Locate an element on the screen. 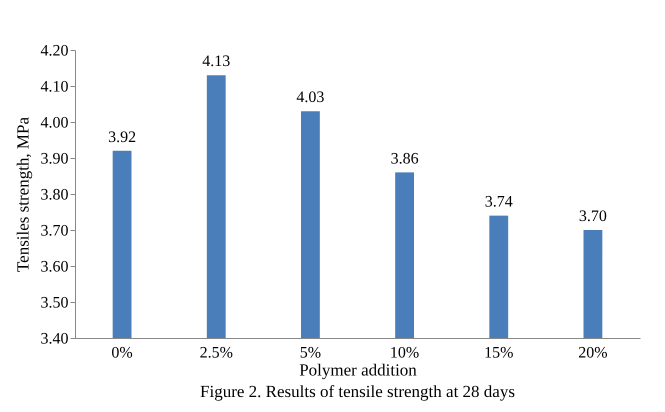  y-tick-label: 4.00 is located at coordinates (54, 123).